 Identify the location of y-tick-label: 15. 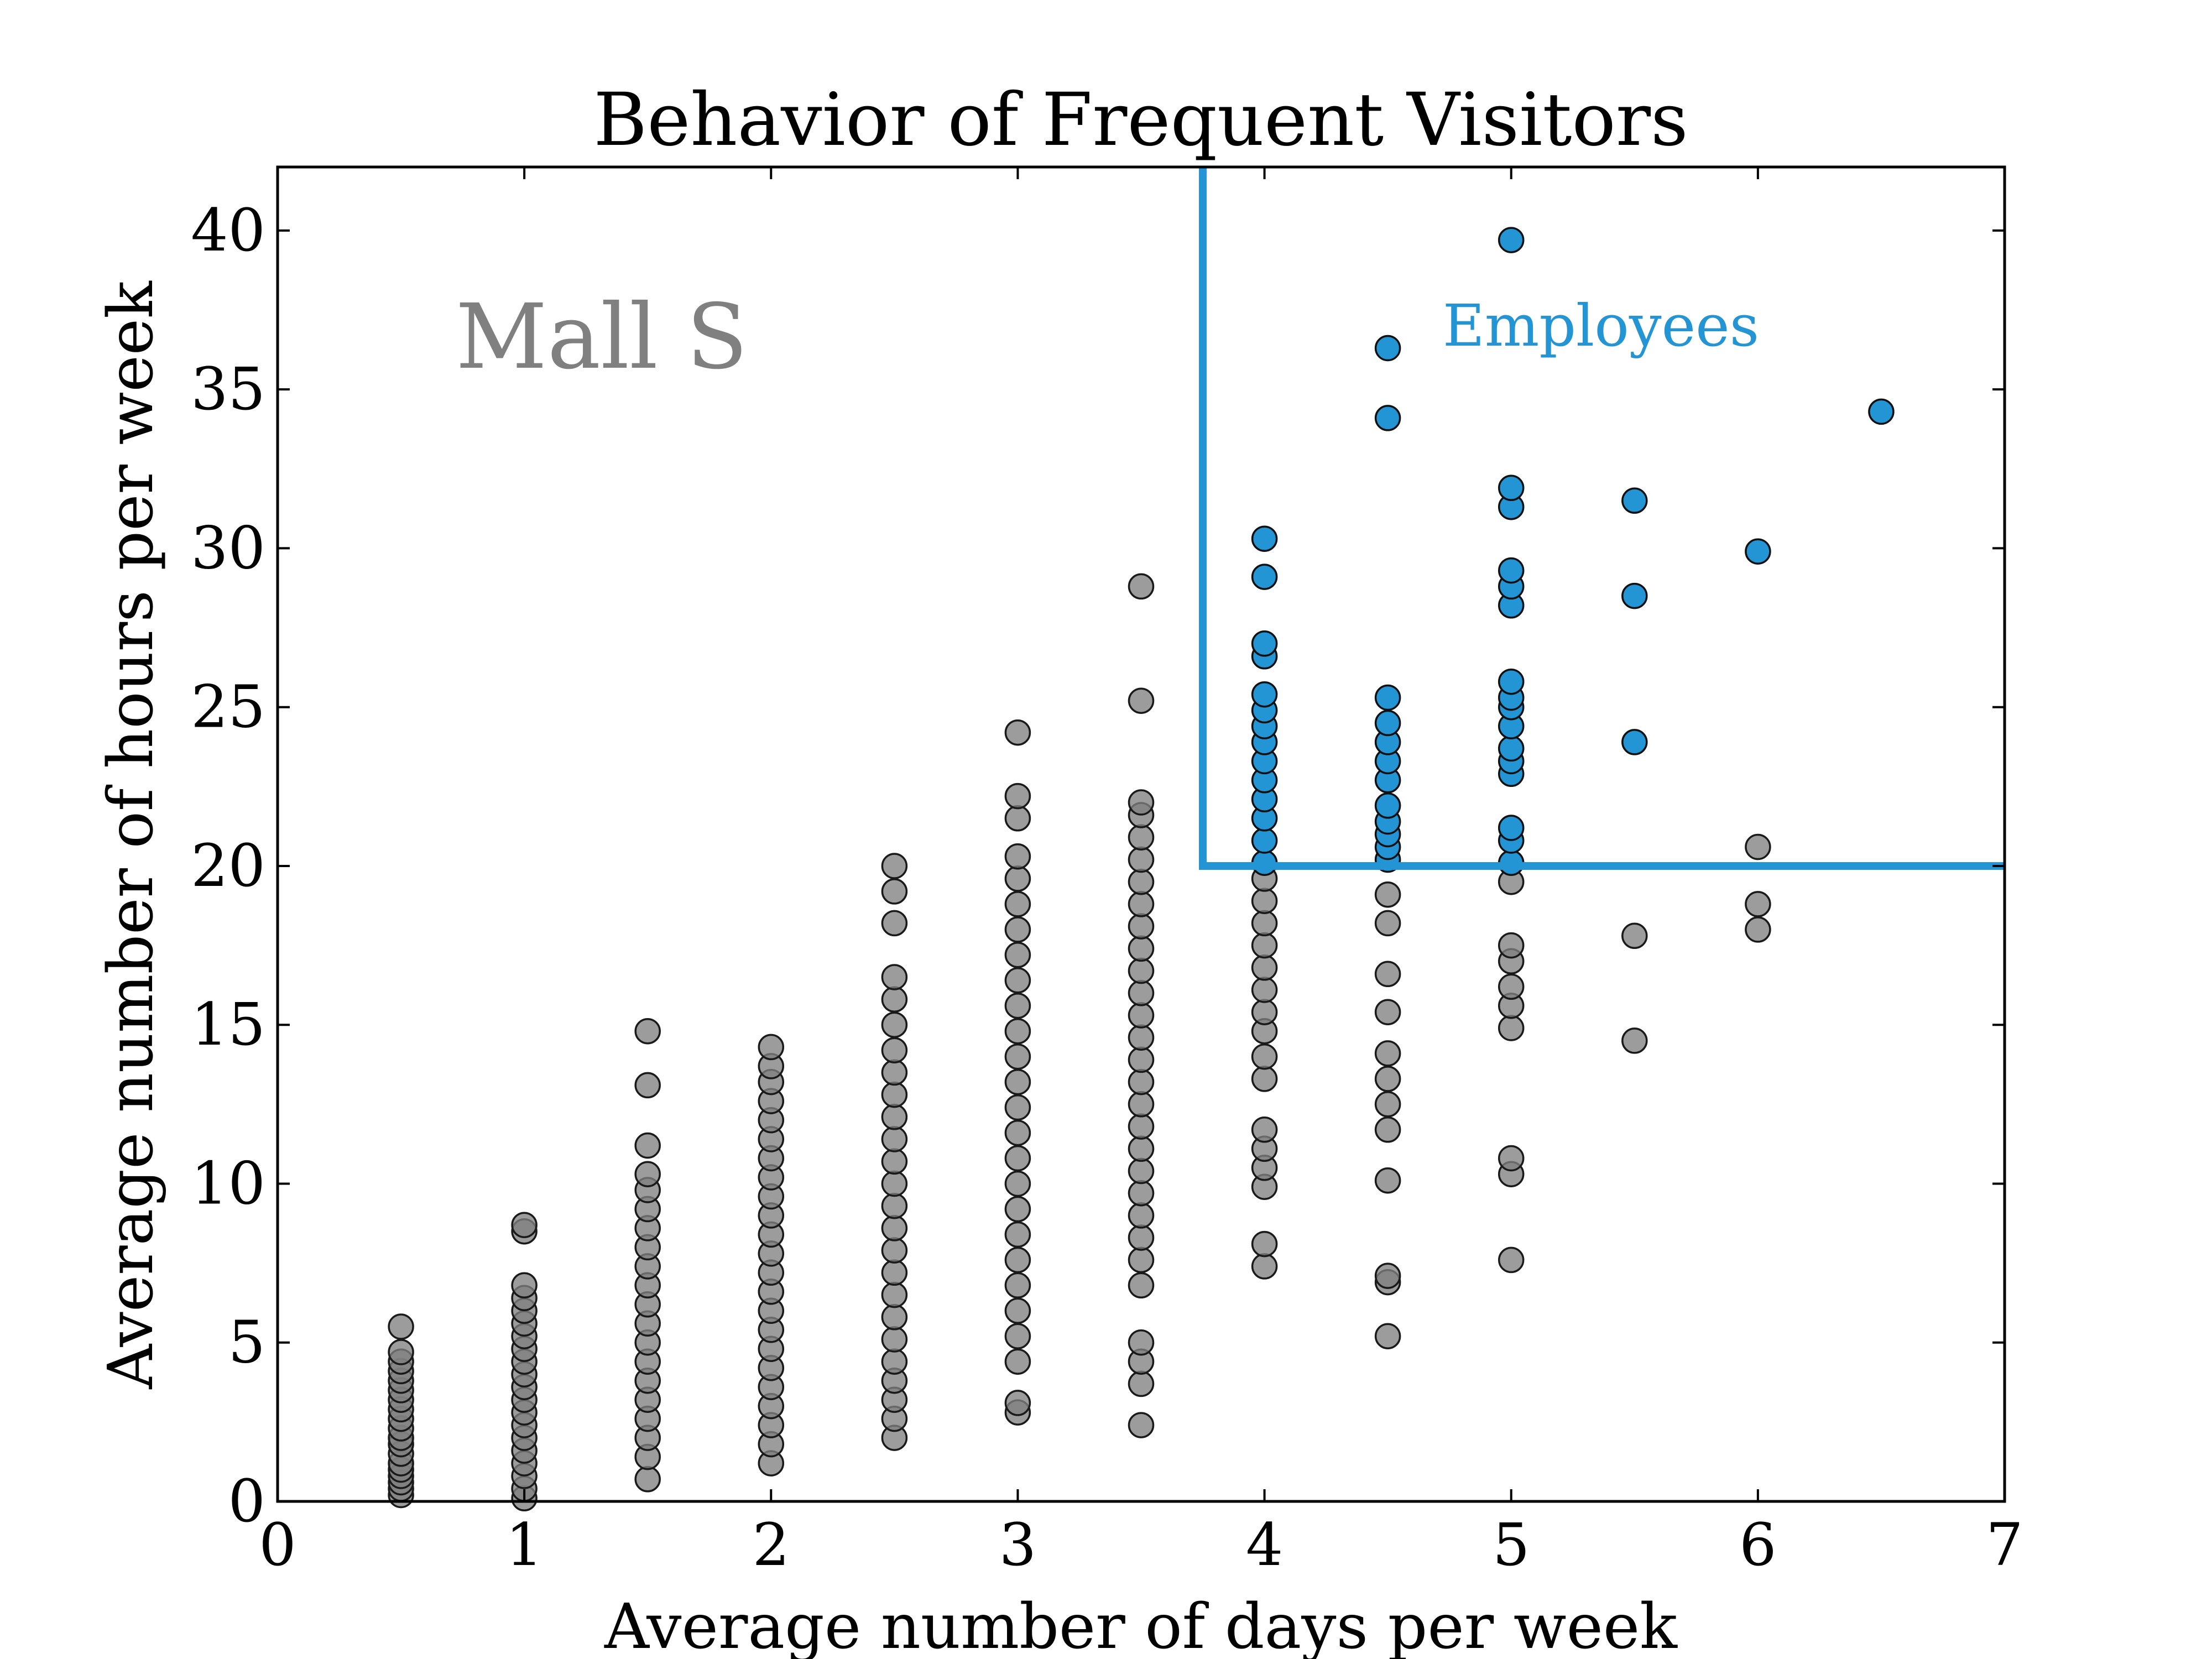
(228, 1024).